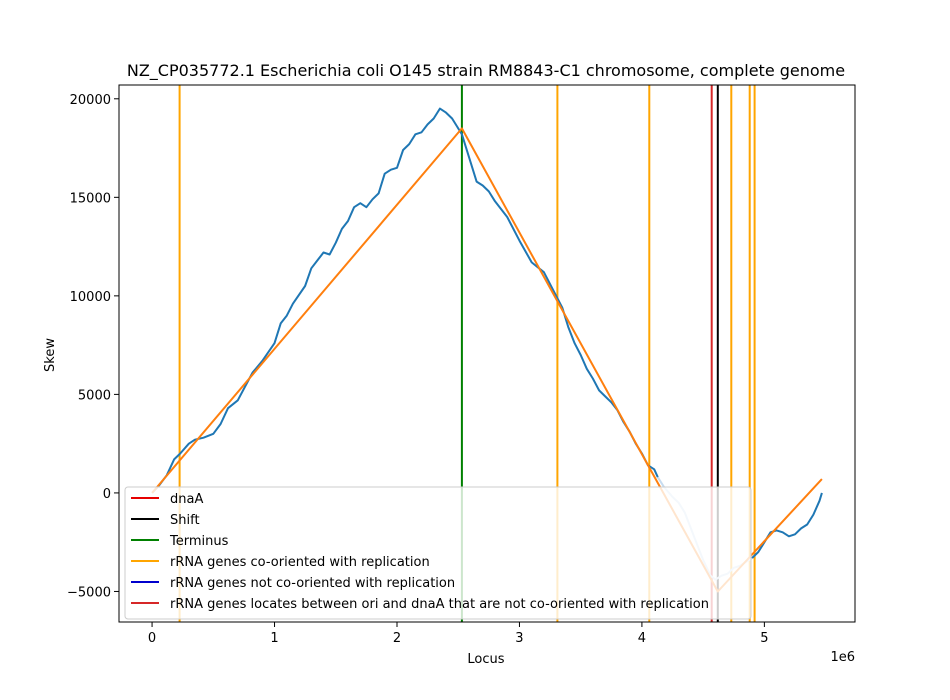 This screenshot has width=950, height=700. I want to click on x-tick-label: 2, so click(397, 638).